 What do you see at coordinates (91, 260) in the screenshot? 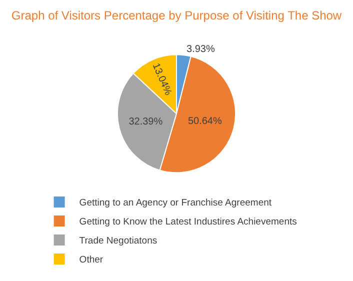
I see `legend-label: Other` at bounding box center [91, 260].